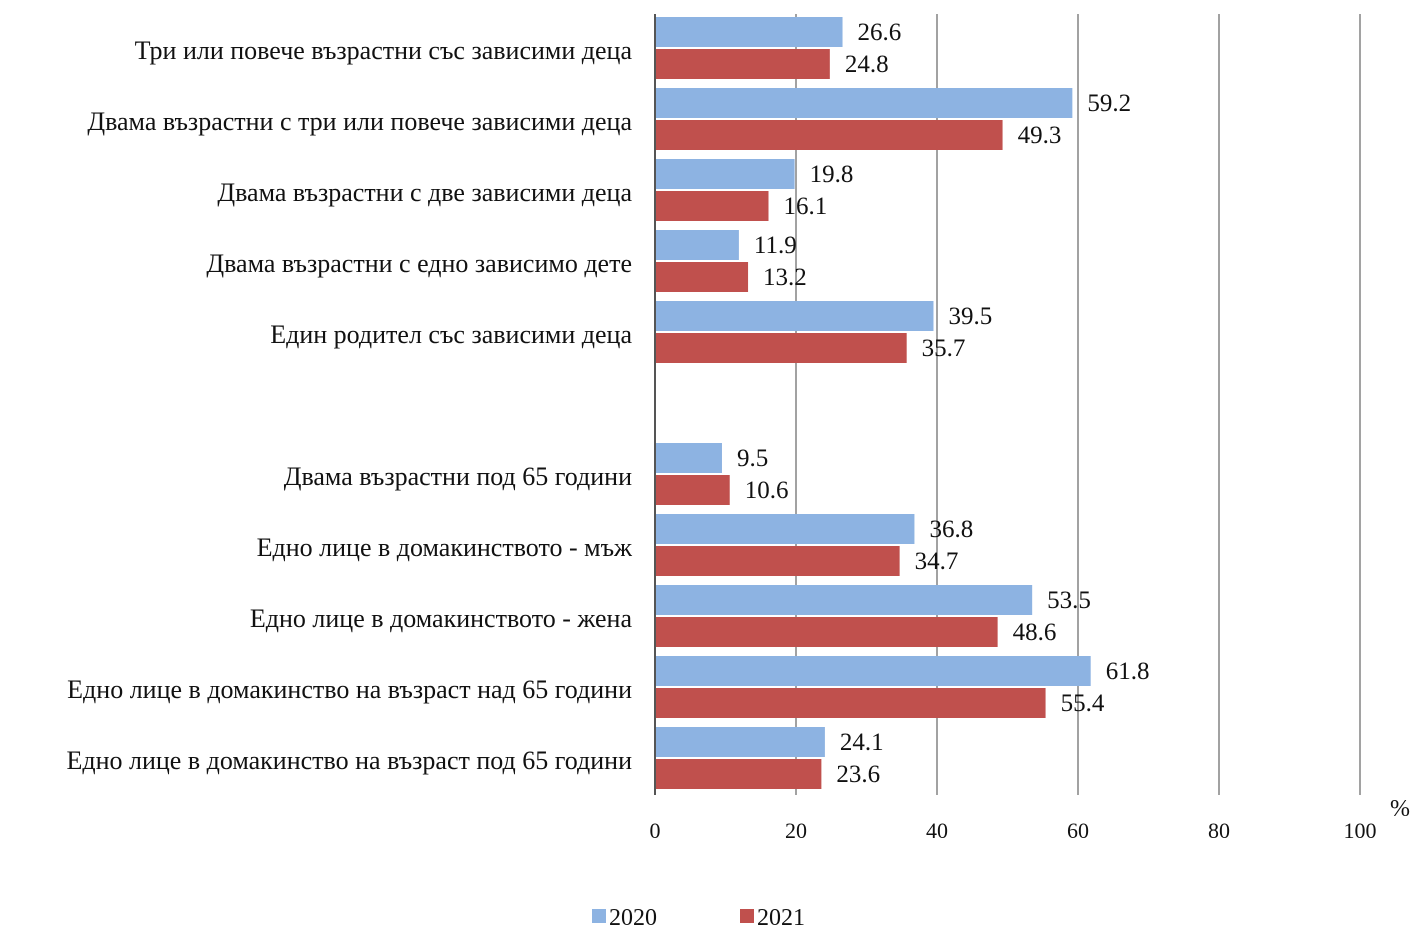 The image size is (1415, 926). I want to click on data-label: 36.8, so click(951, 529).